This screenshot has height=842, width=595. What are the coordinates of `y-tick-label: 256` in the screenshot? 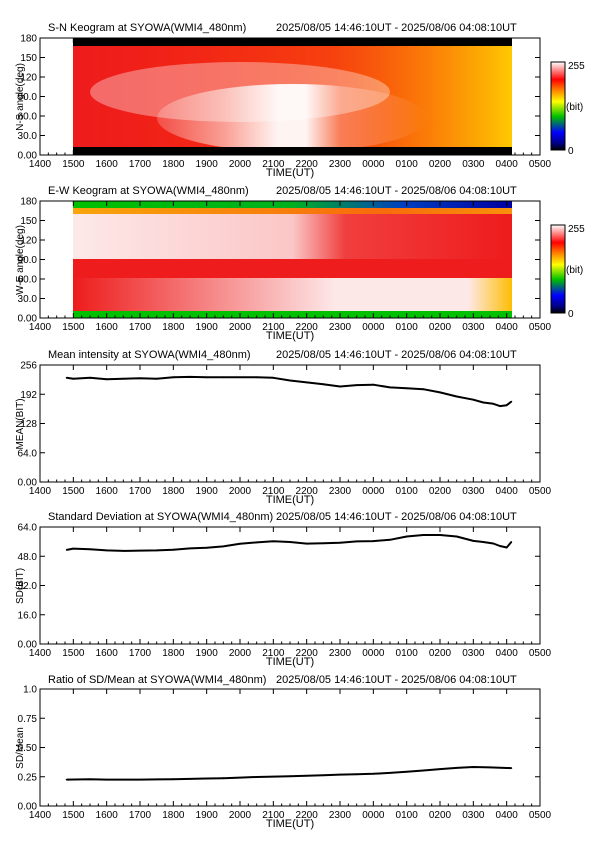 It's located at (28, 366).